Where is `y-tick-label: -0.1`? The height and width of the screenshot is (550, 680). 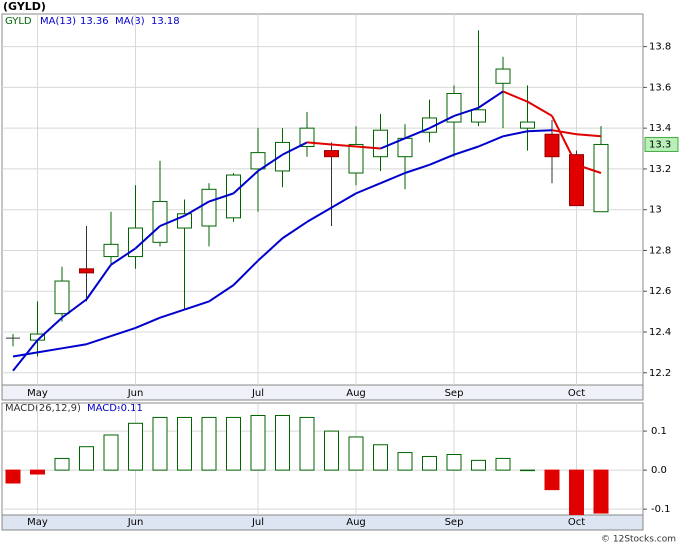 y-tick-label: -0.1 is located at coordinates (661, 509).